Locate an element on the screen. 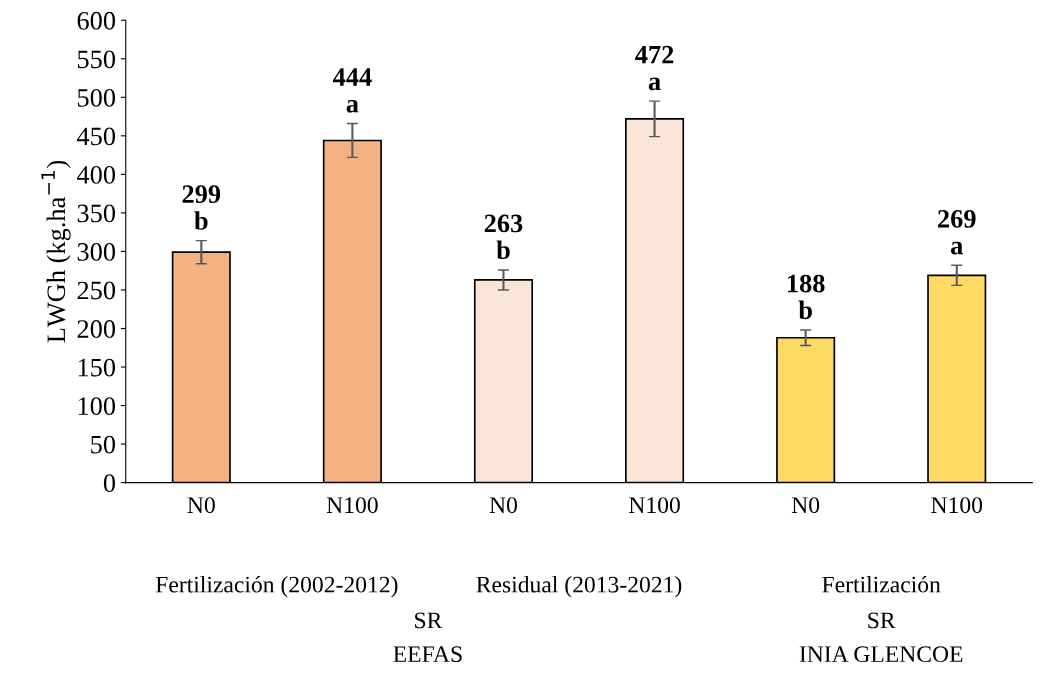  text: Fertilización is located at coordinates (881, 584).